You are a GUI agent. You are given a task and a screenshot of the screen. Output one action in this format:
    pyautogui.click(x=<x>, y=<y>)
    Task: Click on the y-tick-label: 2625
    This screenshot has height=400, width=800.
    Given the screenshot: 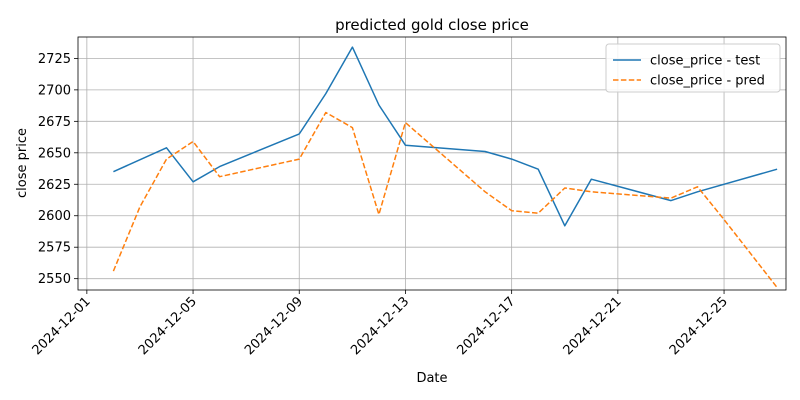 What is the action you would take?
    pyautogui.click(x=54, y=185)
    